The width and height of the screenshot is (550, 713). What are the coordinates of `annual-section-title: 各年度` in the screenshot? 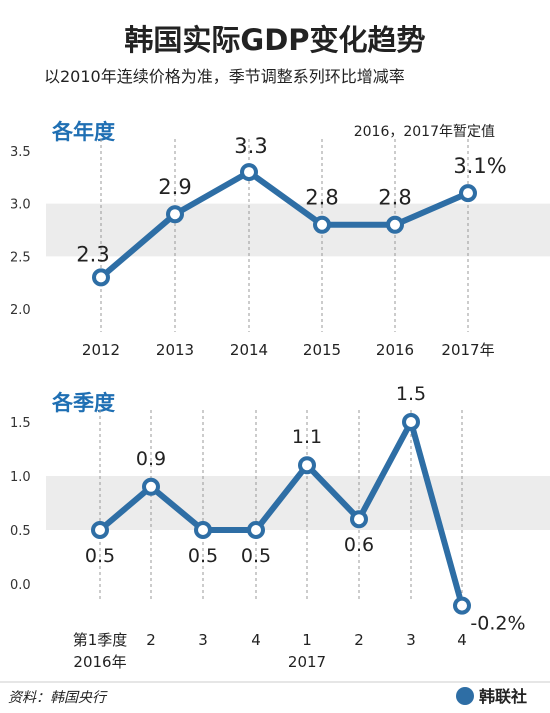 It's located at (83, 132).